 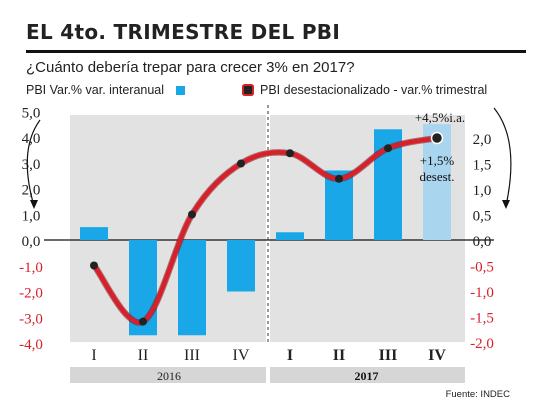 I want to click on line-point-2016-q1, so click(x=94, y=265).